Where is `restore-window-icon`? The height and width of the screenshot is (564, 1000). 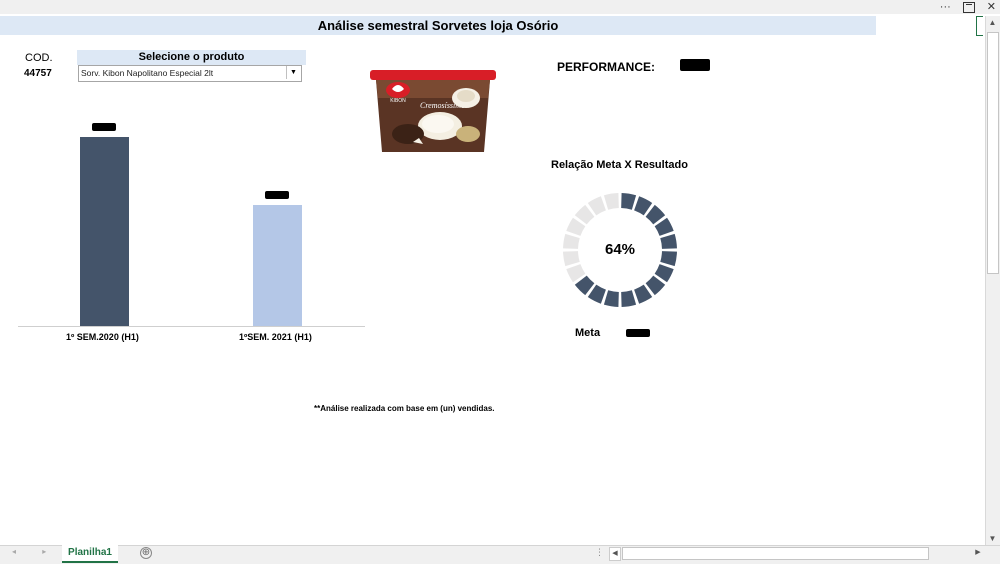 restore-window-icon is located at coordinates (968, 7).